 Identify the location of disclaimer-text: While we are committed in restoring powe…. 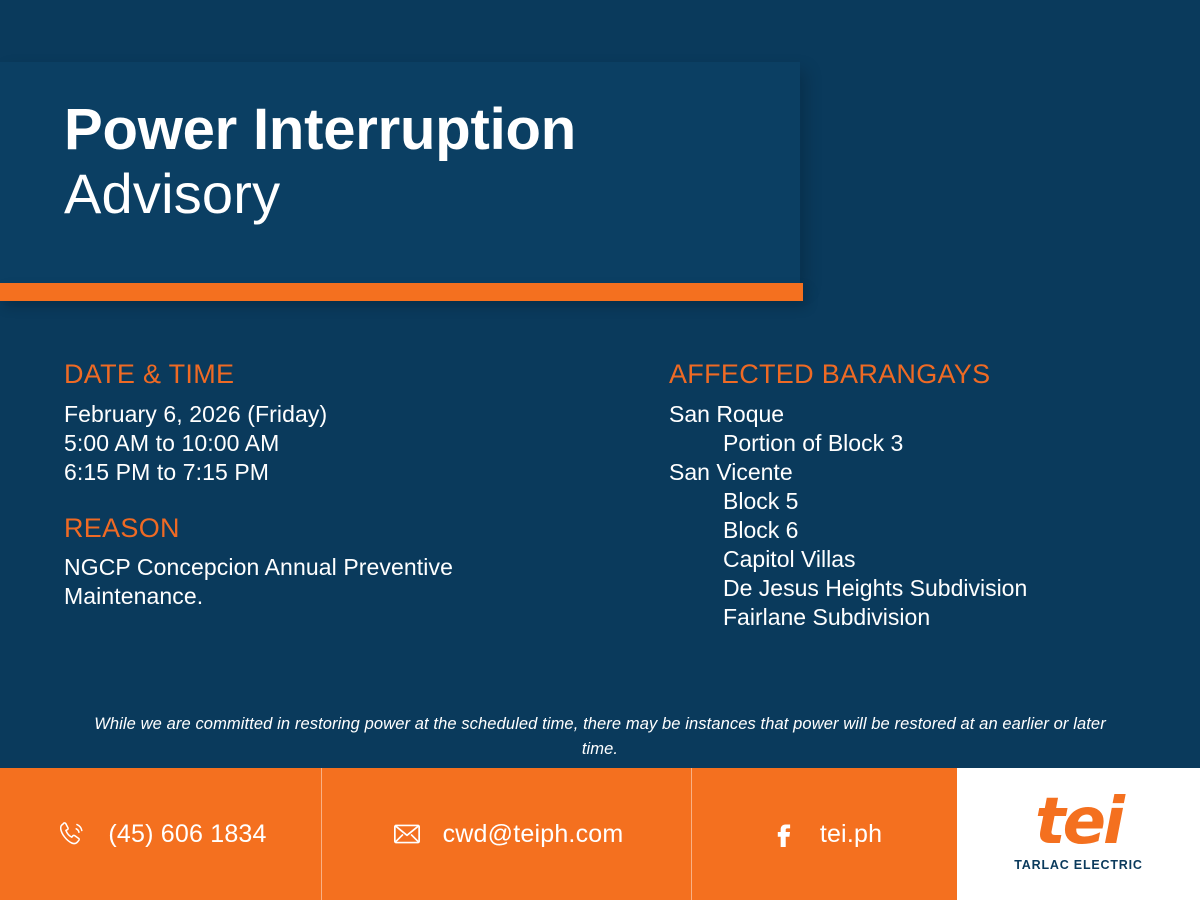
(600, 736).